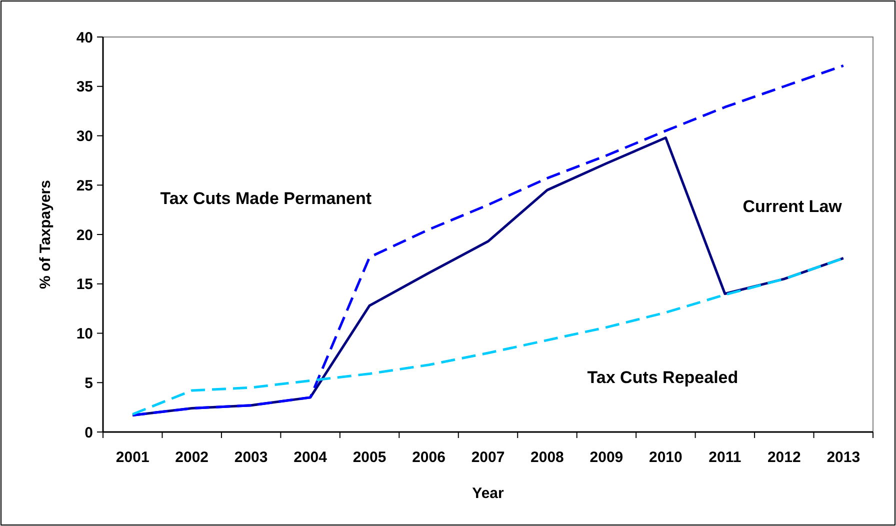 The image size is (896, 526). What do you see at coordinates (192, 457) in the screenshot?
I see `x-tick-label: 2002` at bounding box center [192, 457].